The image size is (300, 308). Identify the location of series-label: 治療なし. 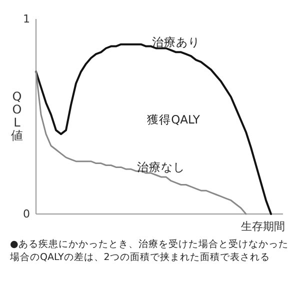
(161, 167).